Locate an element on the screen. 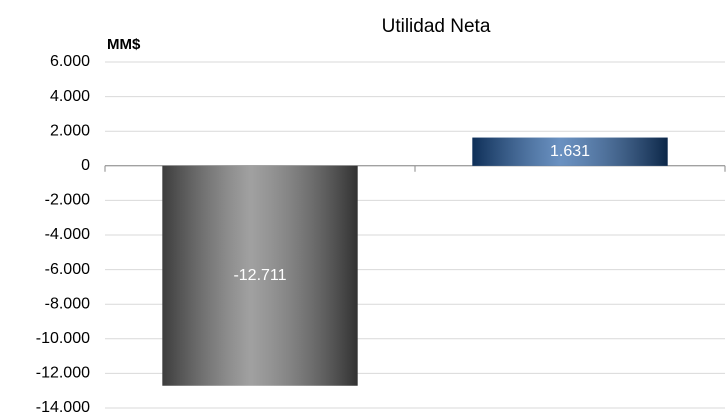  y-tick-label: -4.000 is located at coordinates (67, 234).